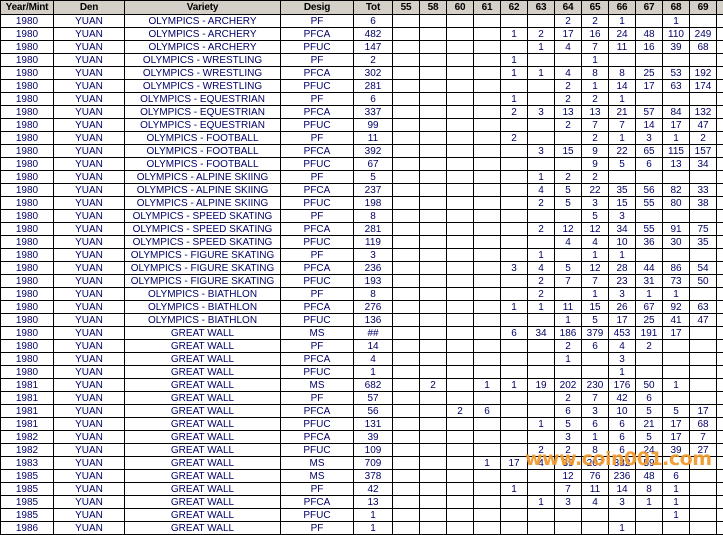 The height and width of the screenshot is (535, 723). What do you see at coordinates (27, 216) in the screenshot?
I see `cell-year-mint: 1980` at bounding box center [27, 216].